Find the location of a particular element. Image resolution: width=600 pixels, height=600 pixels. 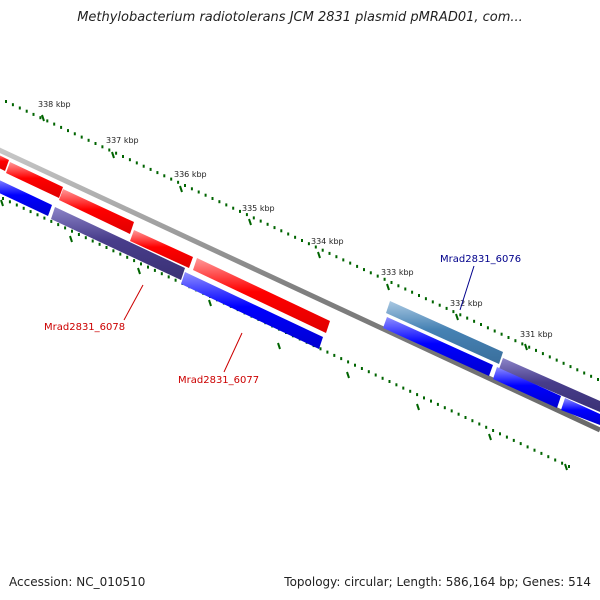

accession-text: Accession: NC_010510 is located at coordinates (77, 582).